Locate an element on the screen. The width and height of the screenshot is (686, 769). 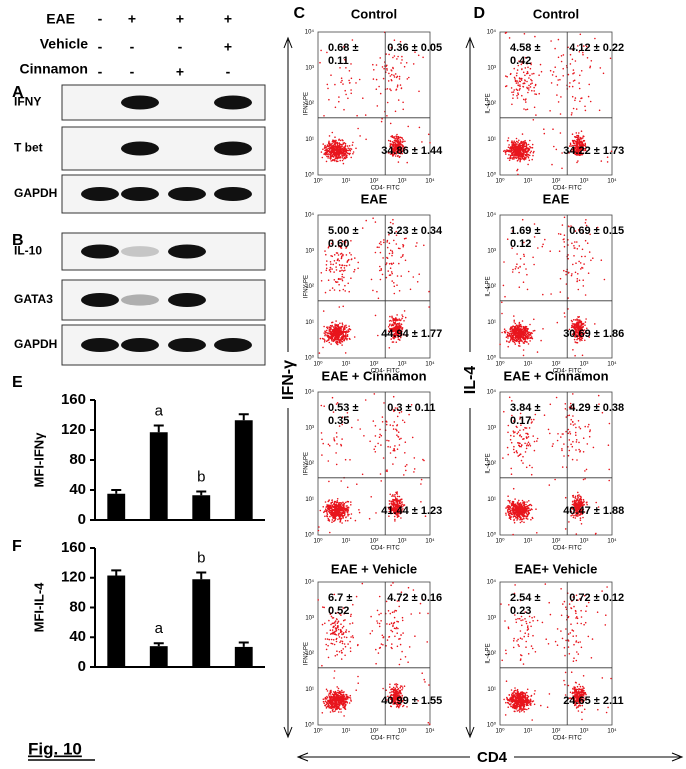
bar-annotation: a is located at coordinates (159, 628).